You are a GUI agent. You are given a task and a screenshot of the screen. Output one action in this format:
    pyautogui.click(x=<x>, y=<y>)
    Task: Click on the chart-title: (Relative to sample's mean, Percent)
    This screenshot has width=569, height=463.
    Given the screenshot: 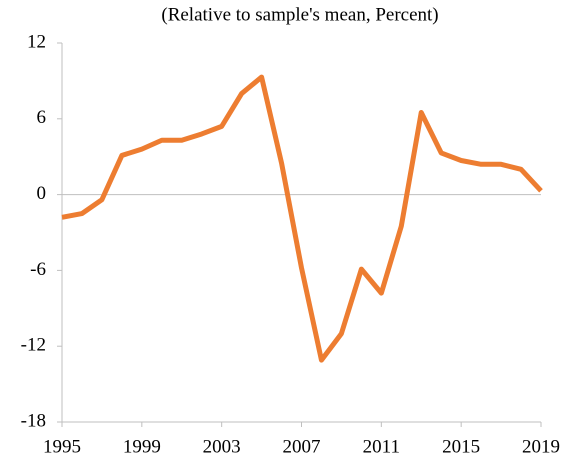 What is the action you would take?
    pyautogui.click(x=299, y=14)
    